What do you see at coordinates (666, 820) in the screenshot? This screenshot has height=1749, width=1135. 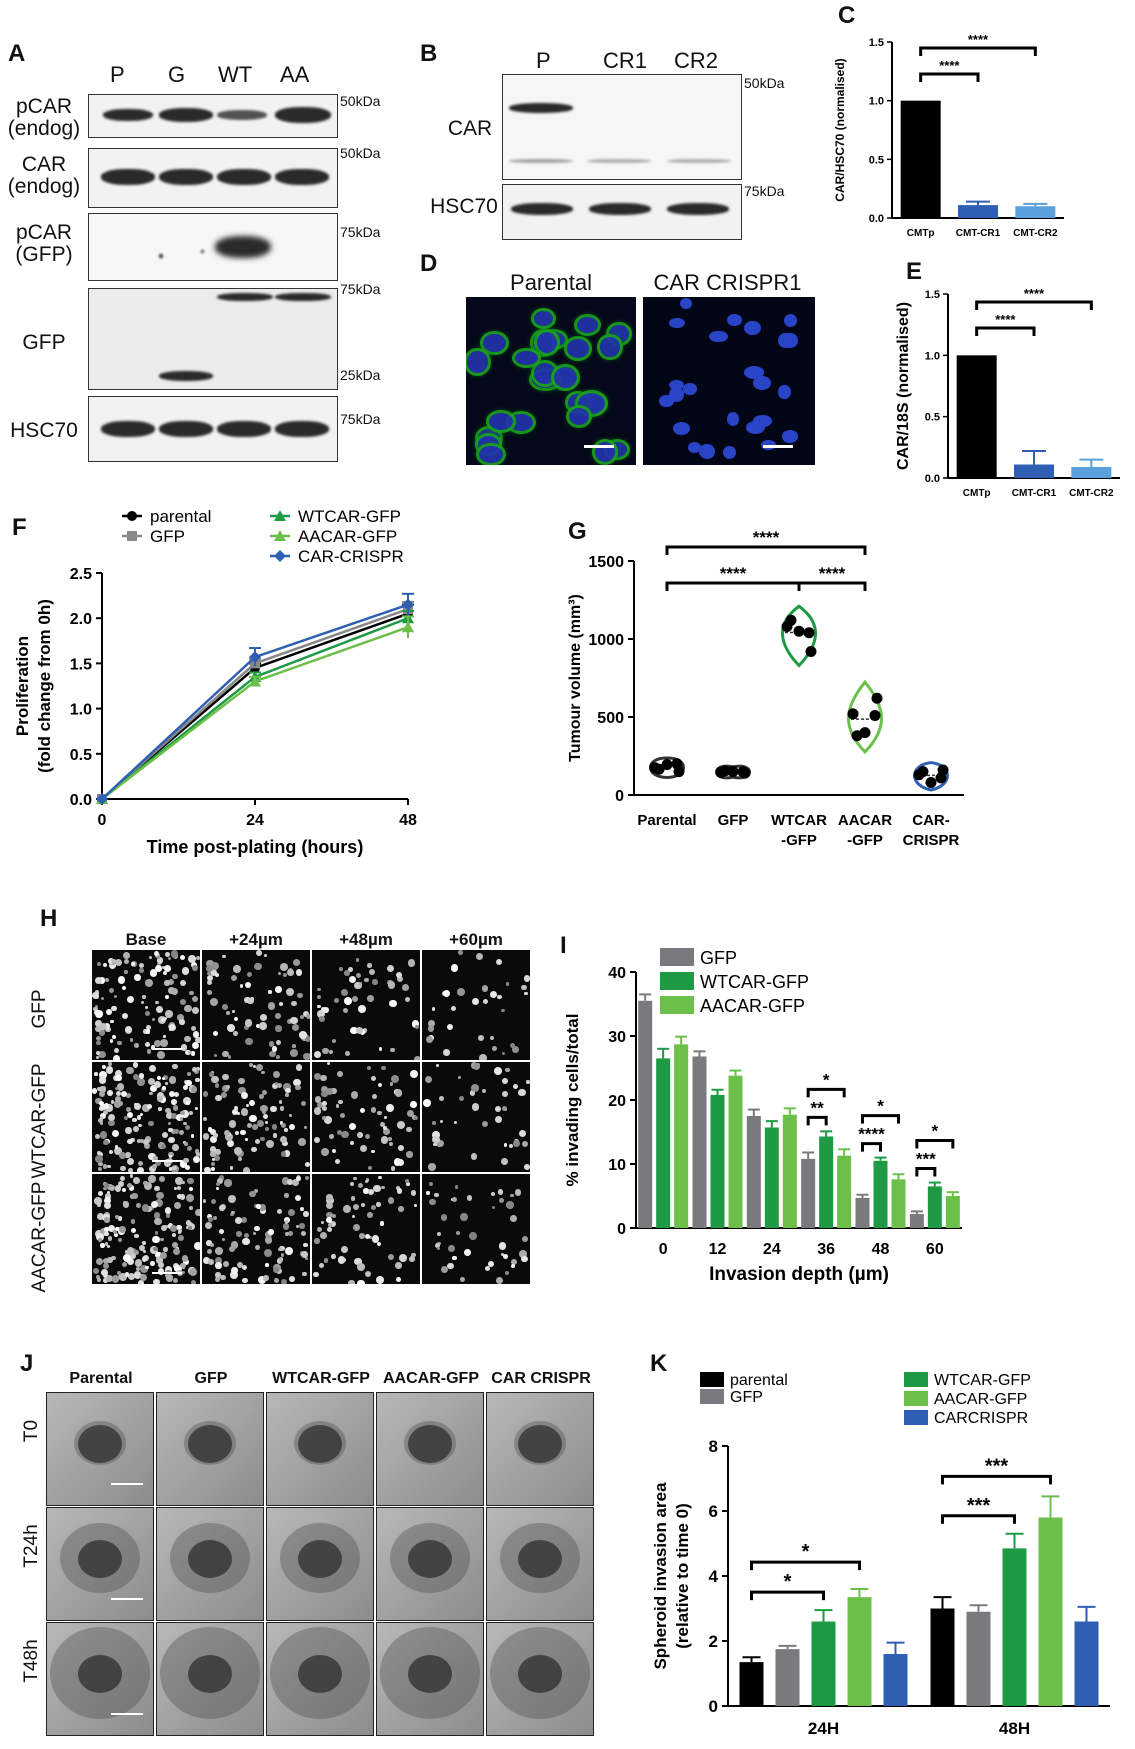 I see `x-tick-label: Parental` at bounding box center [666, 820].